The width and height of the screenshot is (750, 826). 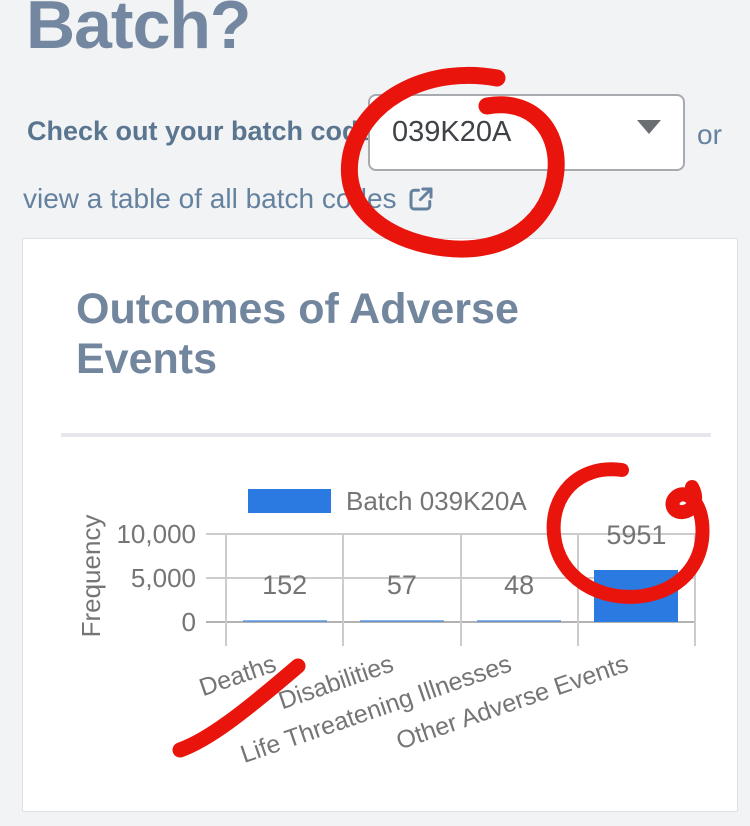 I want to click on plot-left-edge, so click(x=226, y=589).